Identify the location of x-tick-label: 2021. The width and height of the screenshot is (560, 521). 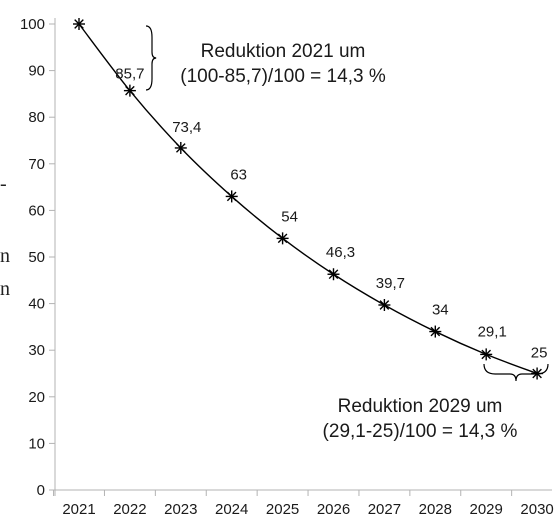
(78, 509).